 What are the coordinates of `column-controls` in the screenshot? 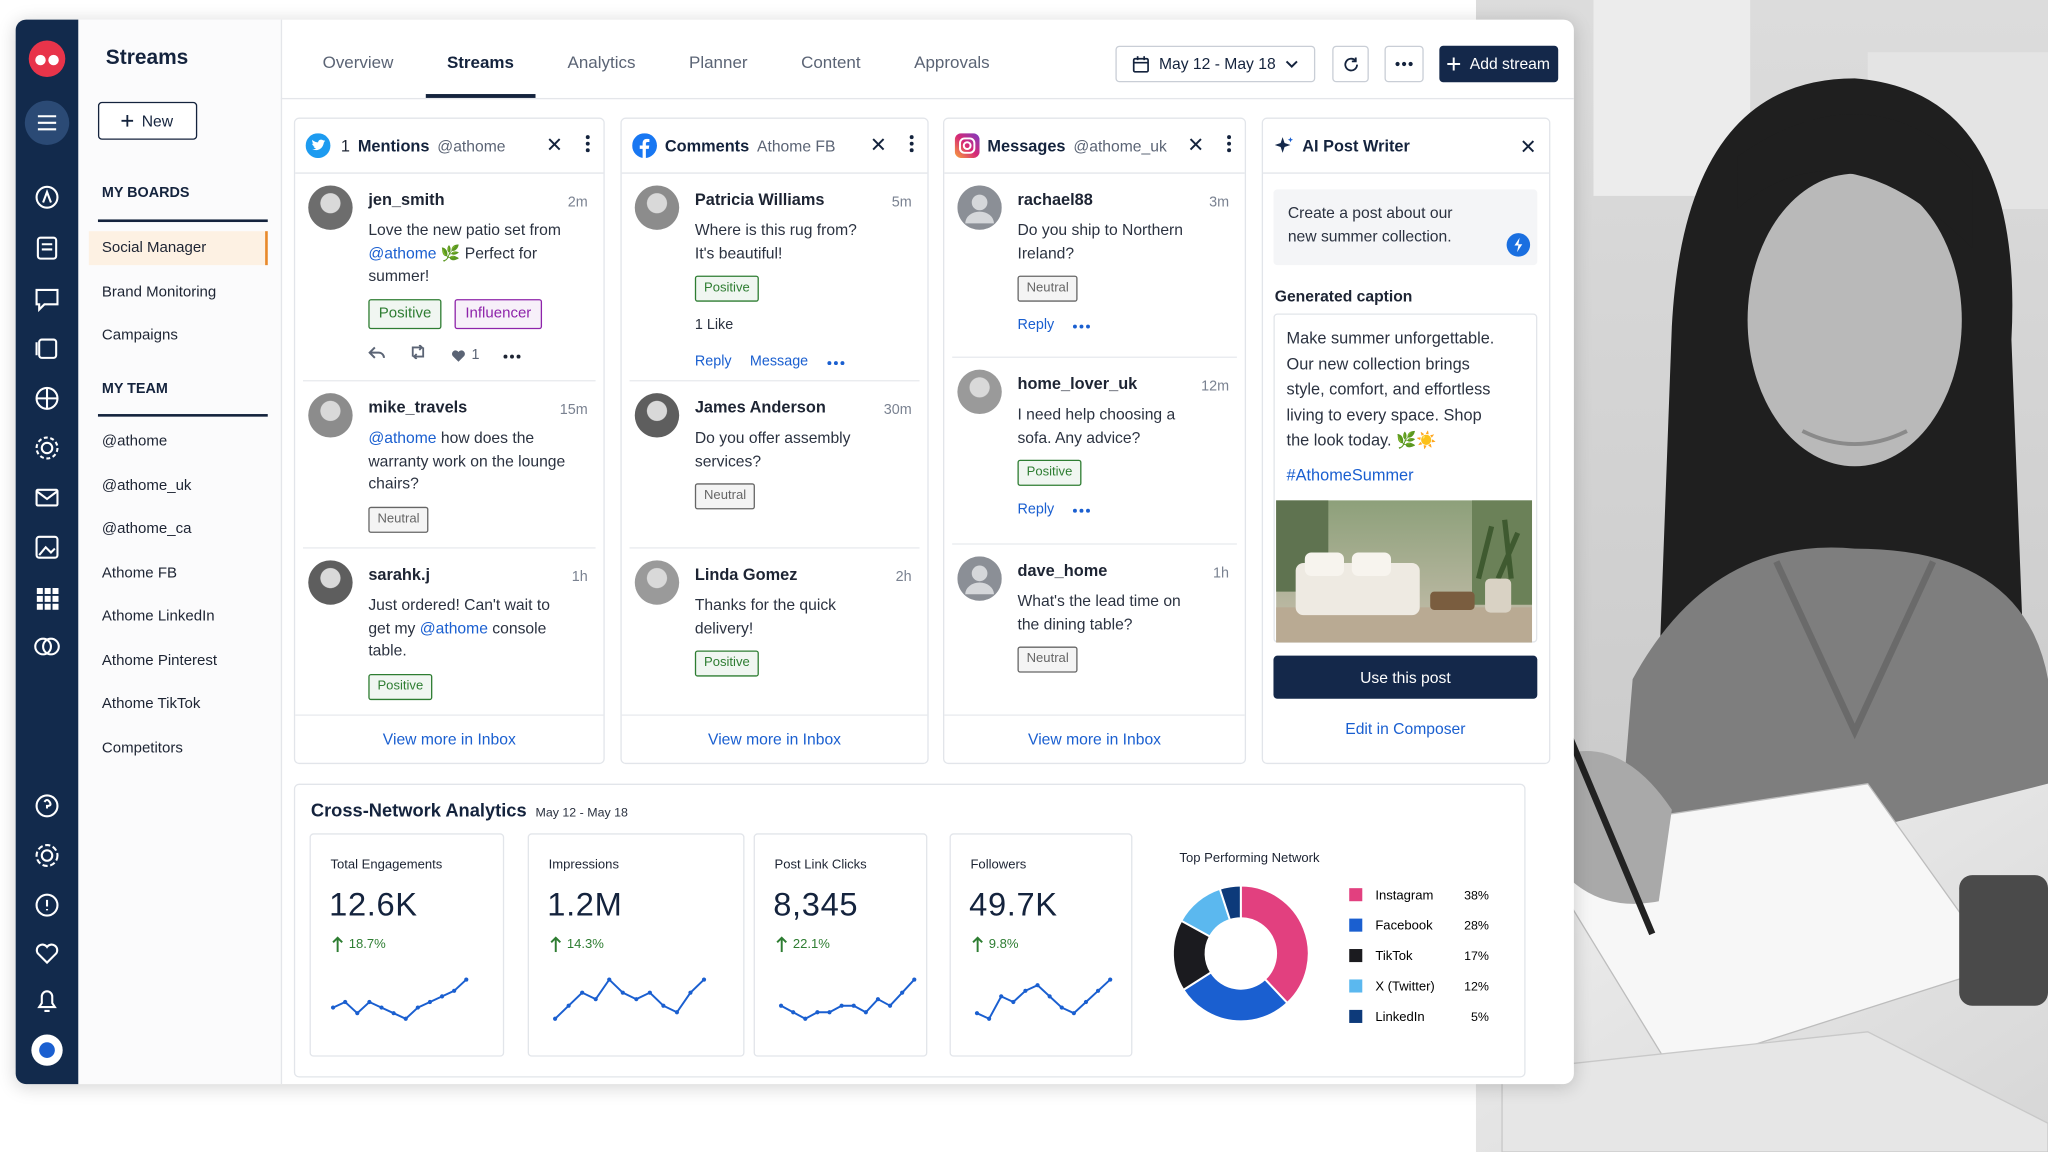 It's located at (1210, 144).